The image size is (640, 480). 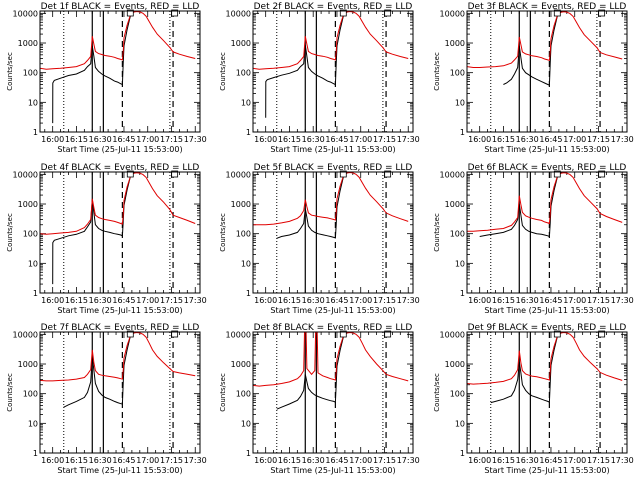 I want to click on plot-title: Det 6f BLACK = Events, RED = LLD, so click(x=547, y=168).